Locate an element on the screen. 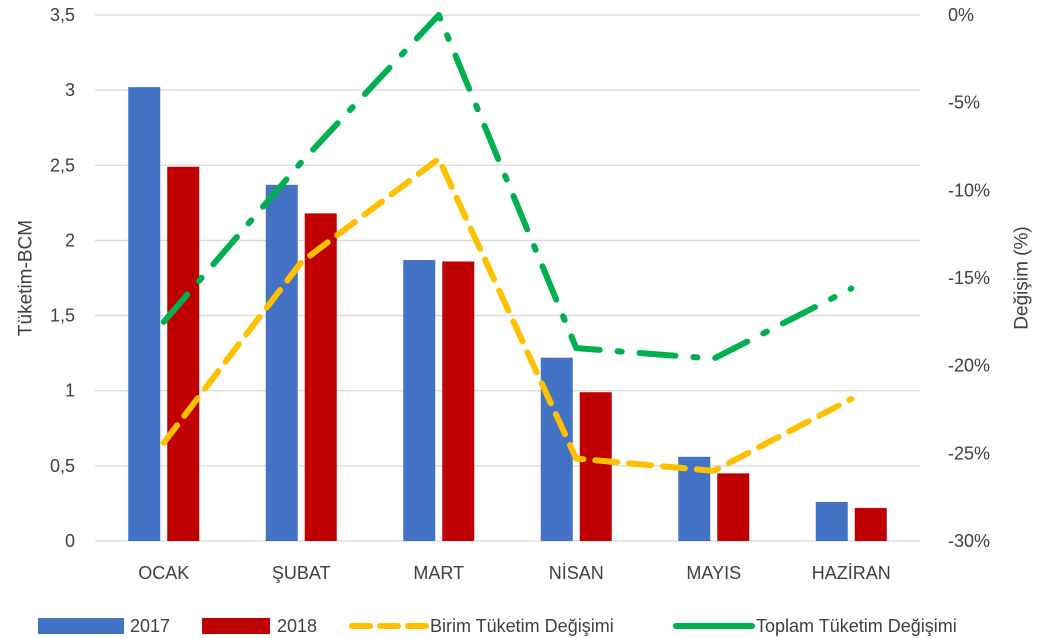 The height and width of the screenshot is (638, 1040). x-tick-label: HAZİRAN is located at coordinates (851, 573).